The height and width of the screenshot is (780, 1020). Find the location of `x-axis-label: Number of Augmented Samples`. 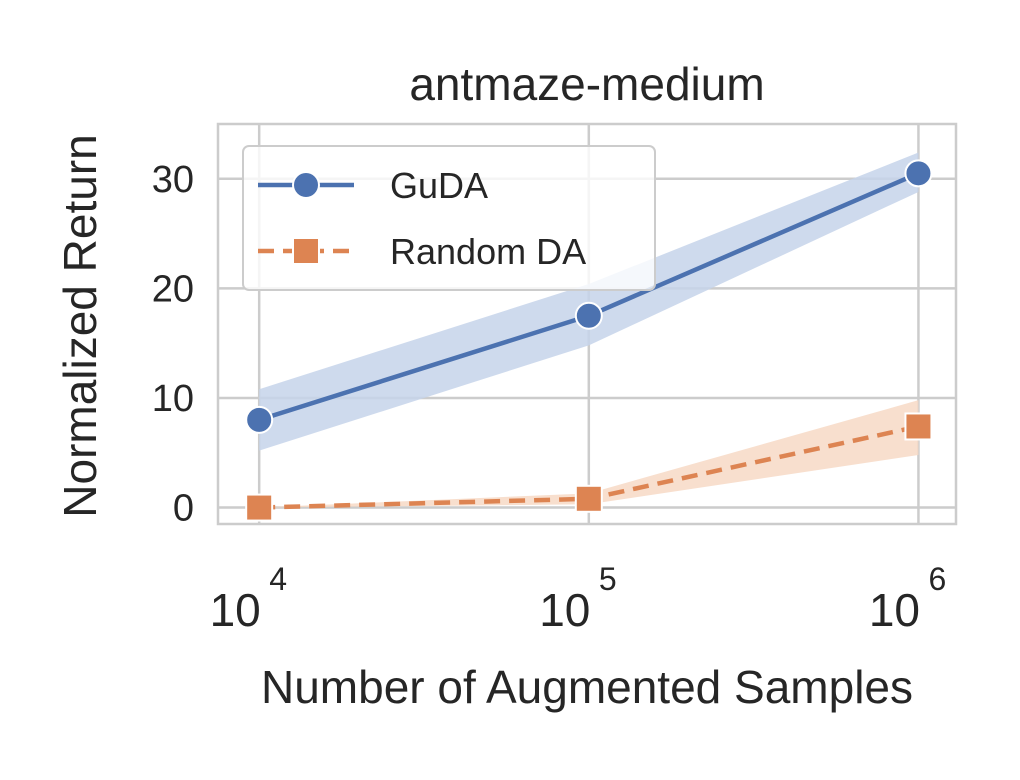

x-axis-label: Number of Augmented Samples is located at coordinates (587, 687).